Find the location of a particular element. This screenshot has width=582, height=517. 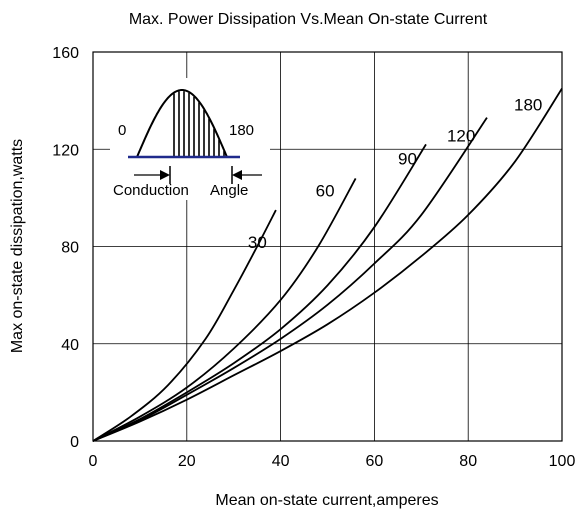

inset-label-end: 180 is located at coordinates (241, 130).